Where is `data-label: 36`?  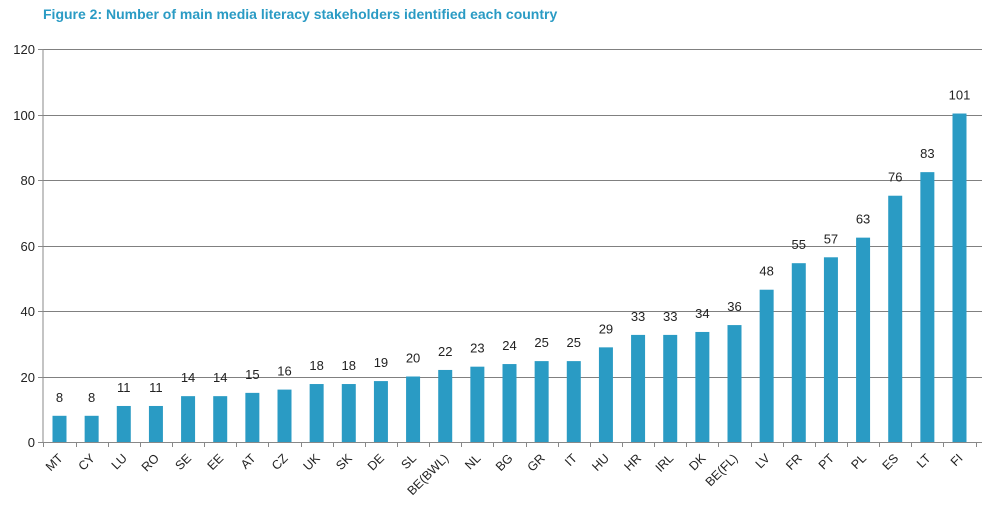
data-label: 36 is located at coordinates (734, 306).